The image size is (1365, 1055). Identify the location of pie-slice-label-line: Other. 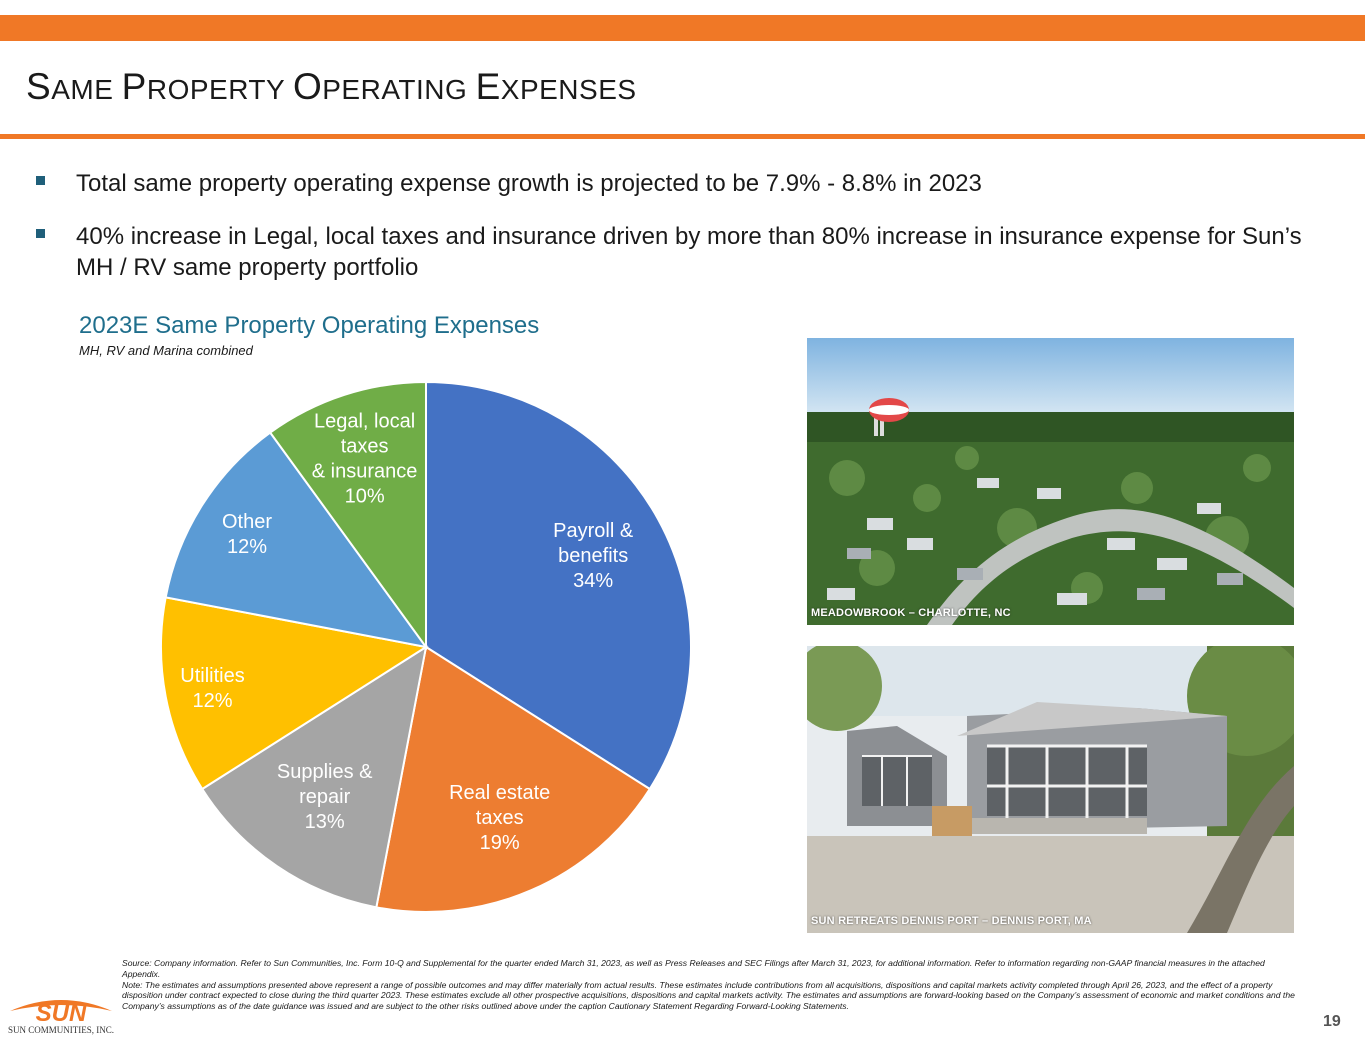
(247, 522).